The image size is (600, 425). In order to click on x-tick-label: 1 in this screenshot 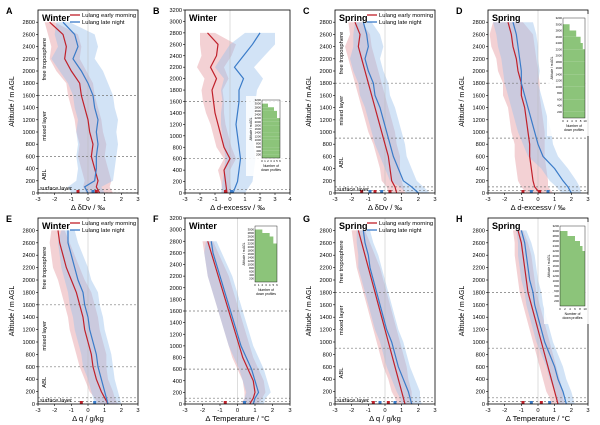, I will do `click(554, 200)`.